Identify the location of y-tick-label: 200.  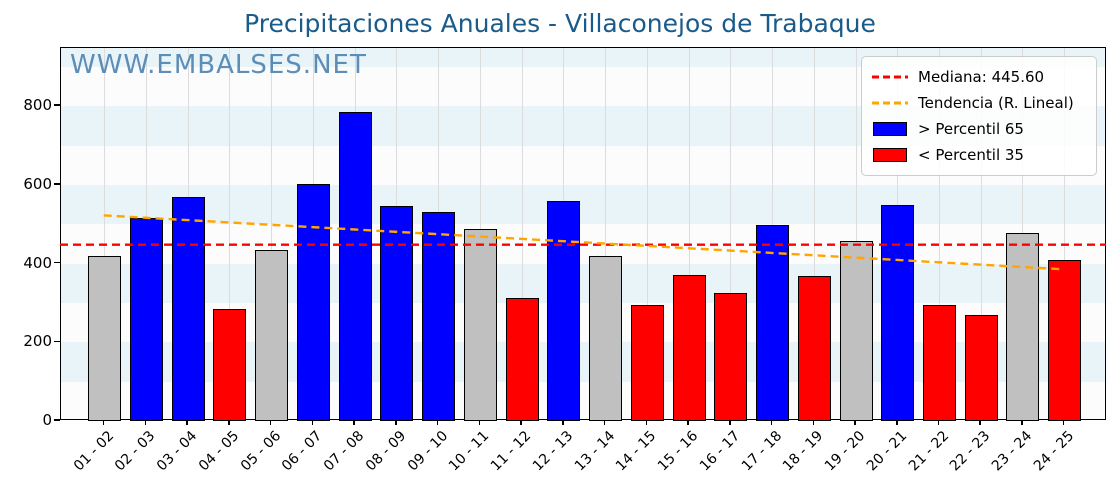
(37, 341).